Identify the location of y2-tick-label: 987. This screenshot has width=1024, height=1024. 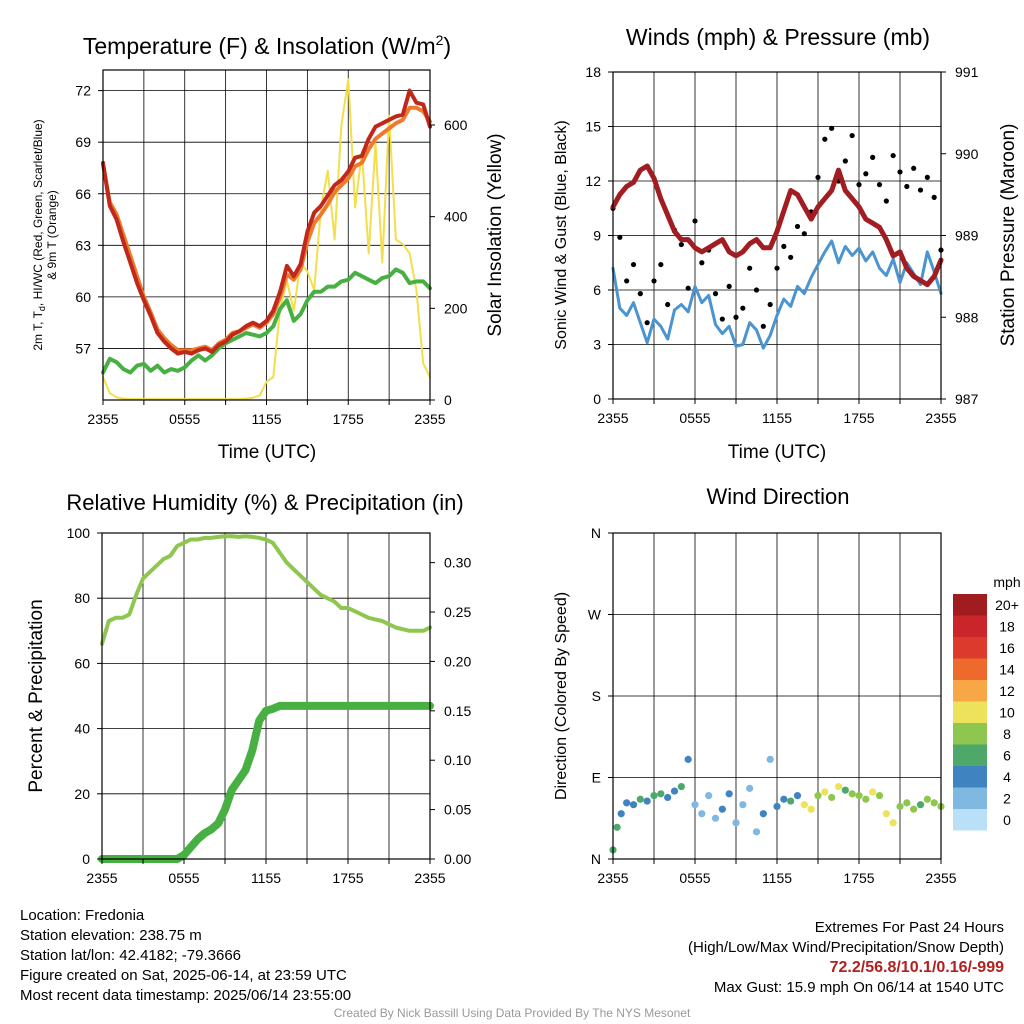
(967, 399).